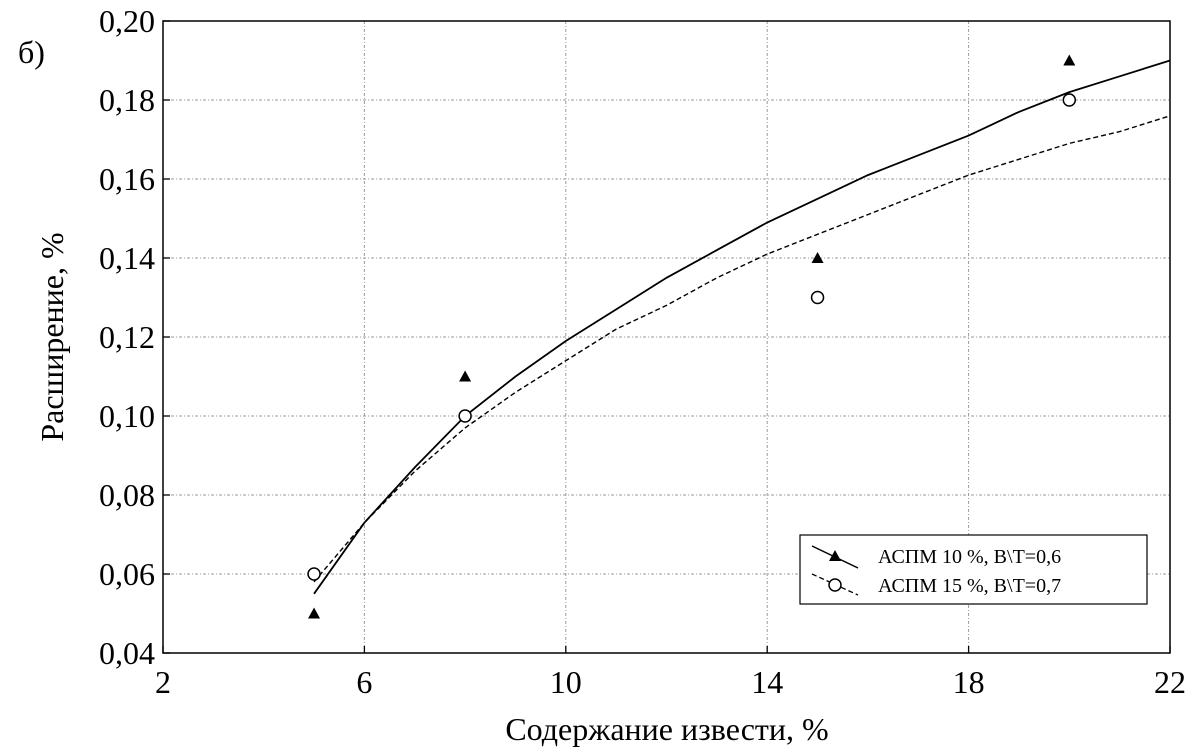 The width and height of the screenshot is (1199, 755). What do you see at coordinates (127, 100) in the screenshot?
I see `y-tick-label: 0,18` at bounding box center [127, 100].